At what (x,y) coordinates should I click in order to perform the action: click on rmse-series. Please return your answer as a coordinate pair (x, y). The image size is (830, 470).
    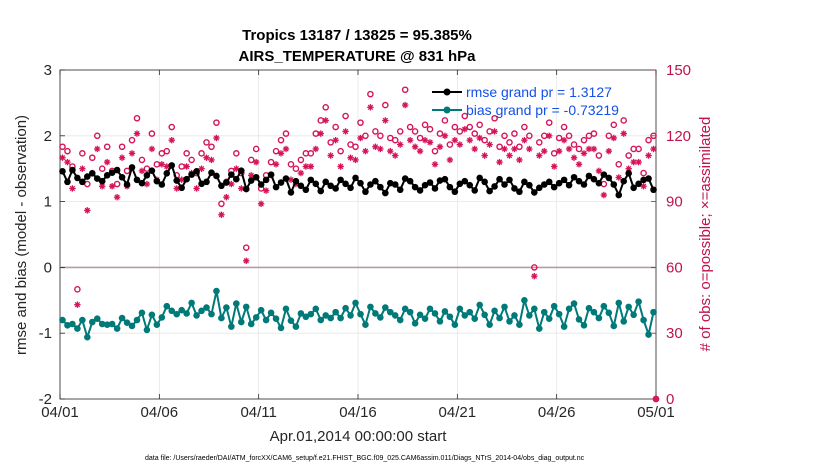
    Looking at the image, I should click on (358, 180).